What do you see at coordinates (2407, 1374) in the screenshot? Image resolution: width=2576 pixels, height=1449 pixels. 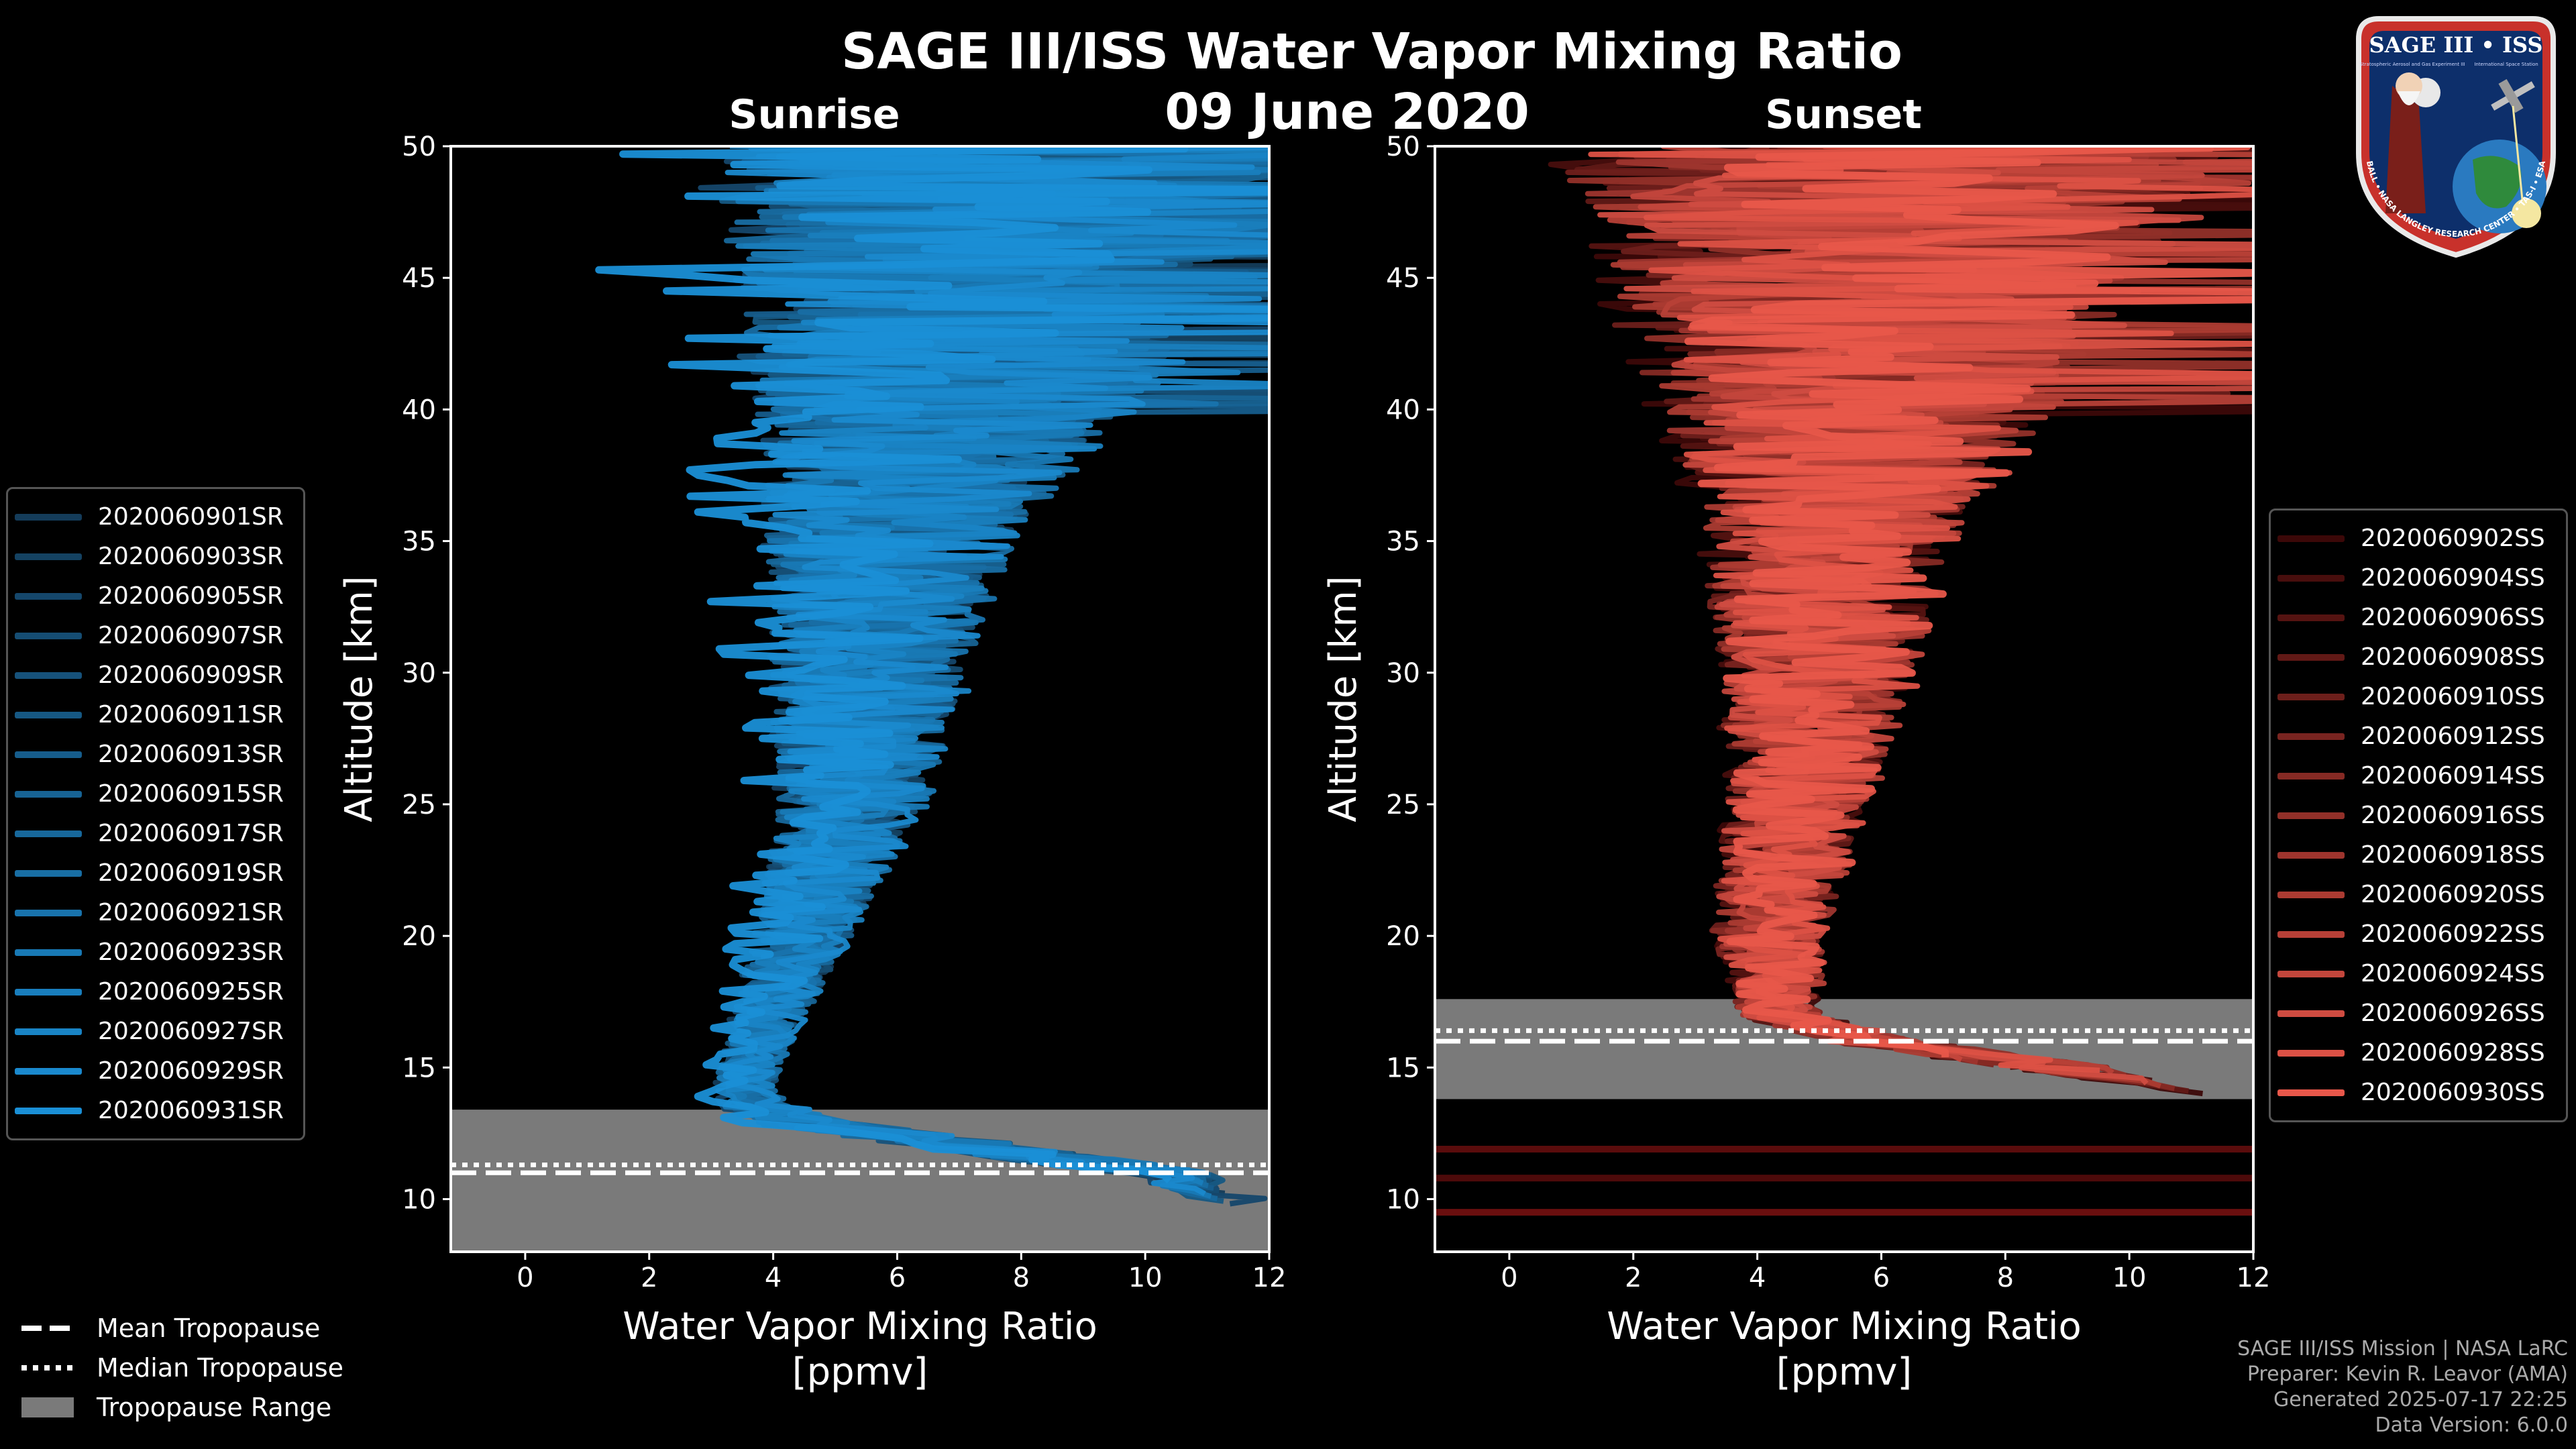 I see `footer-preparer: Preparer: Kevin R. Leavor (AMA)` at bounding box center [2407, 1374].